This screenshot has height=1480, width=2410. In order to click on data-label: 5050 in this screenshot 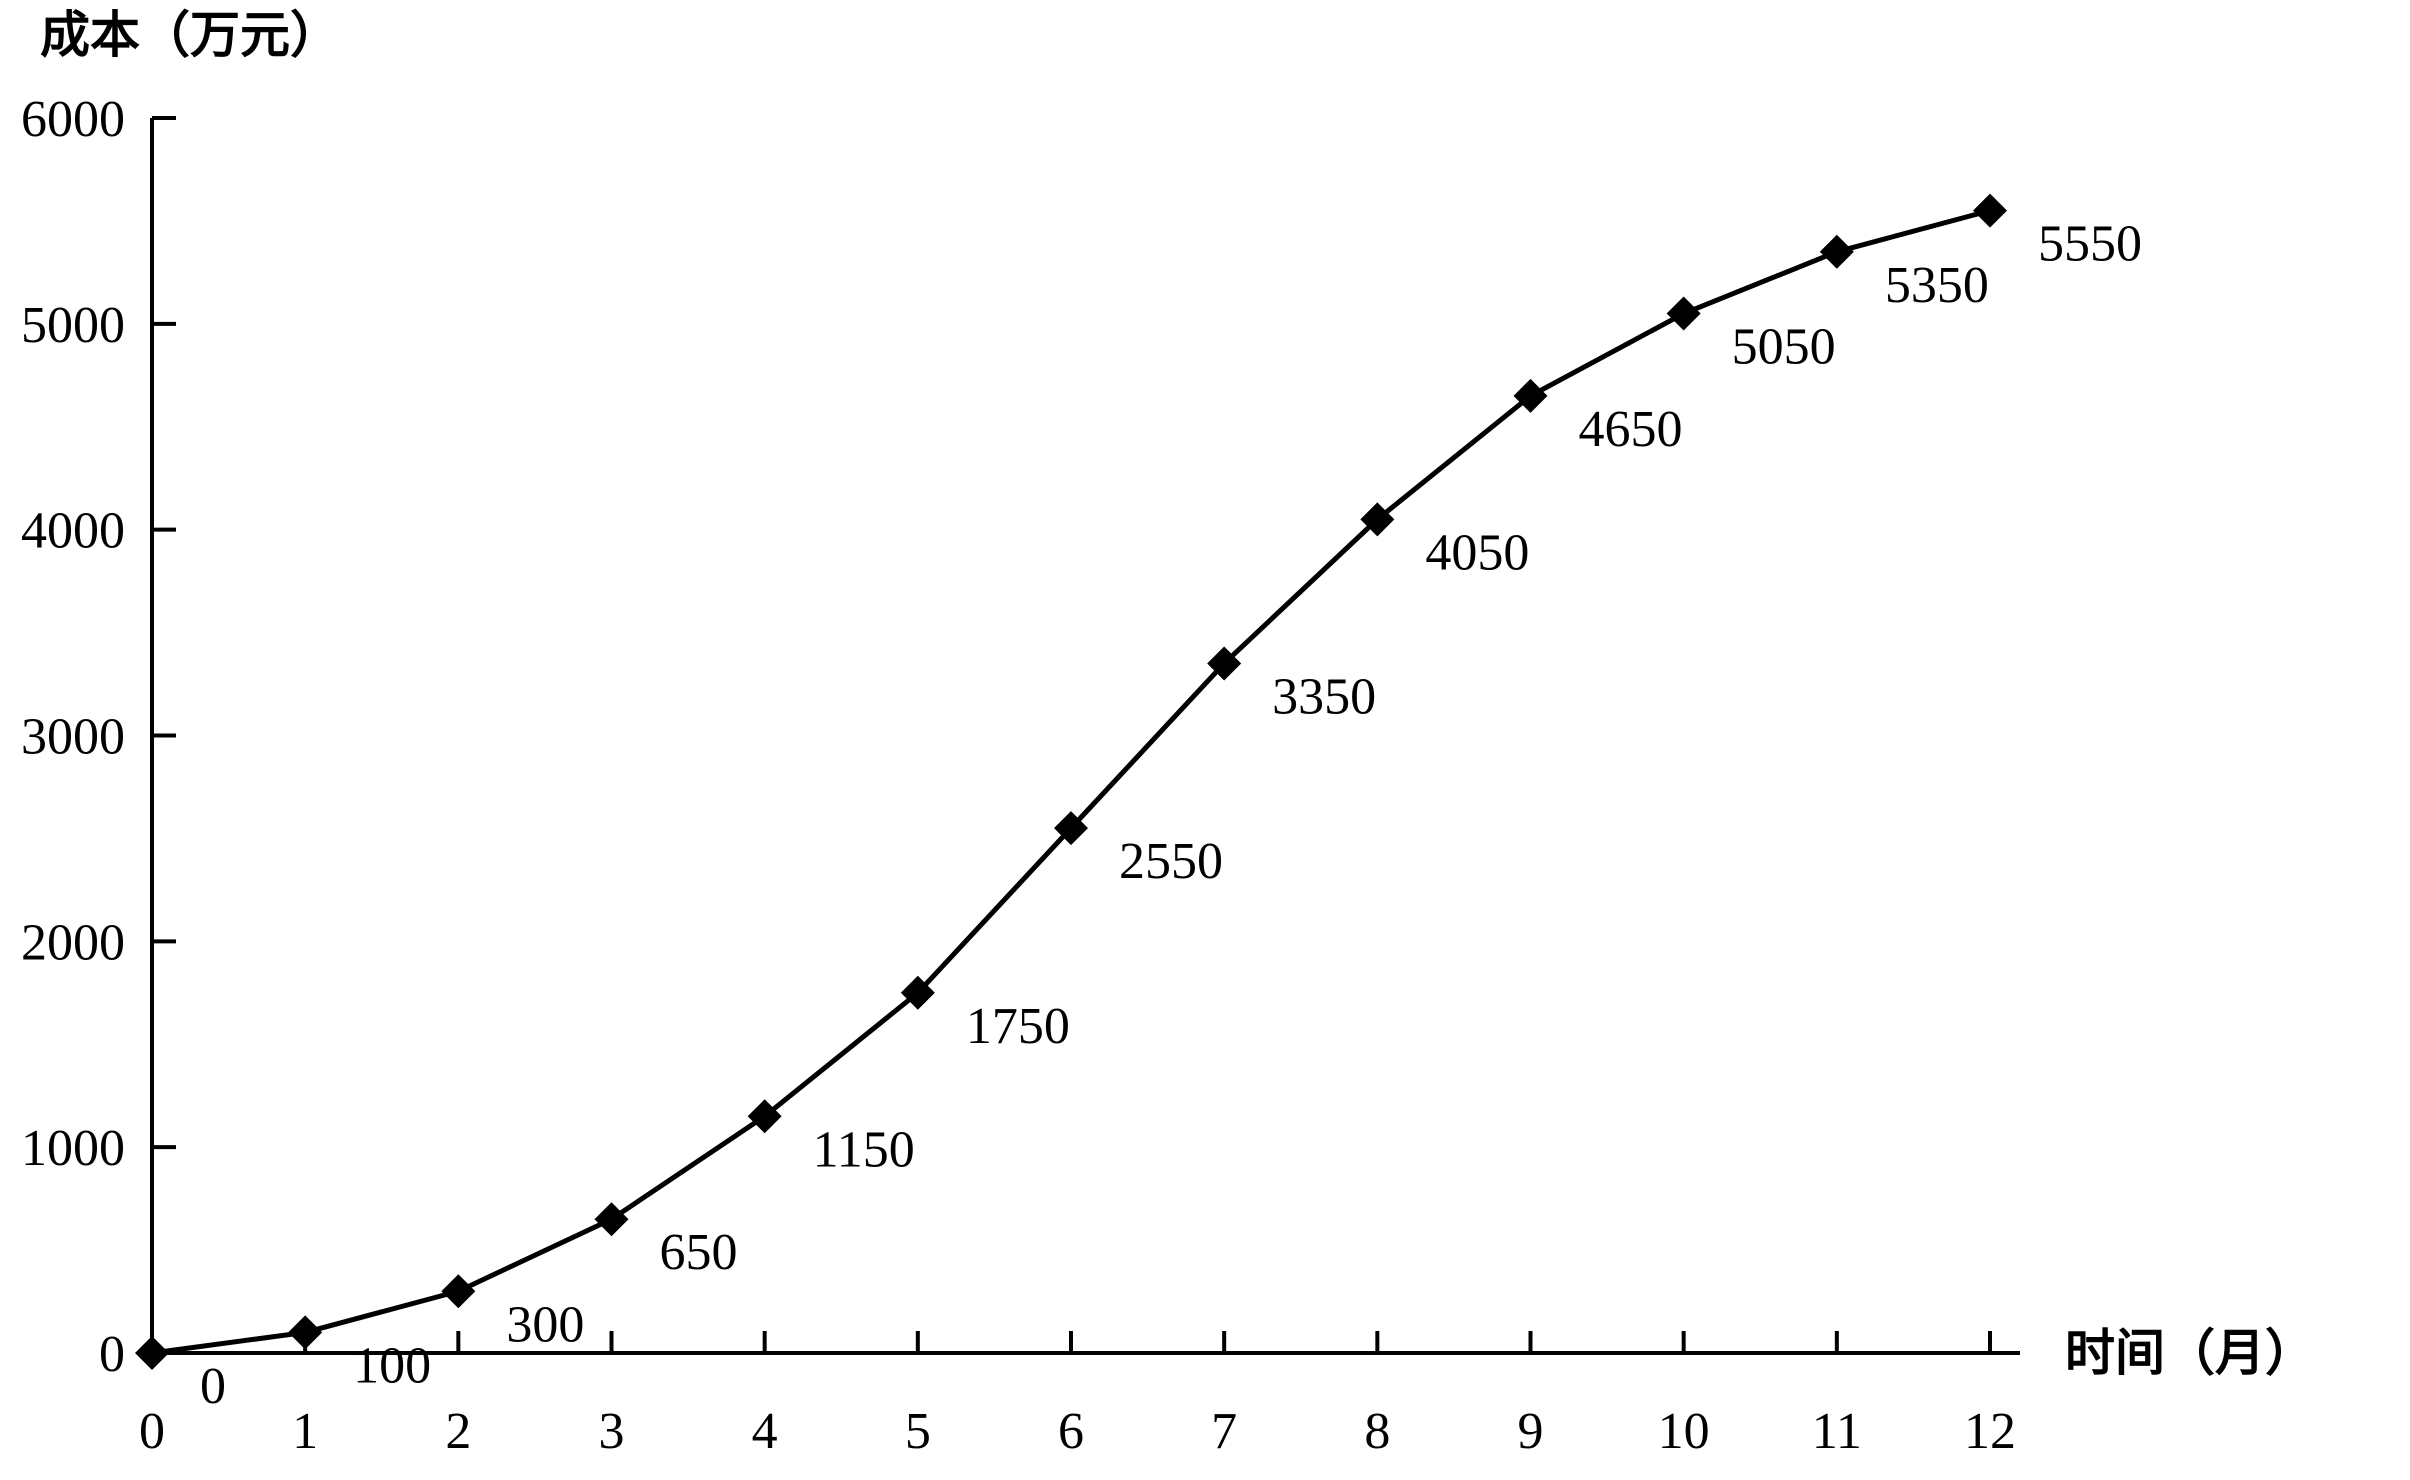, I will do `click(1784, 347)`.